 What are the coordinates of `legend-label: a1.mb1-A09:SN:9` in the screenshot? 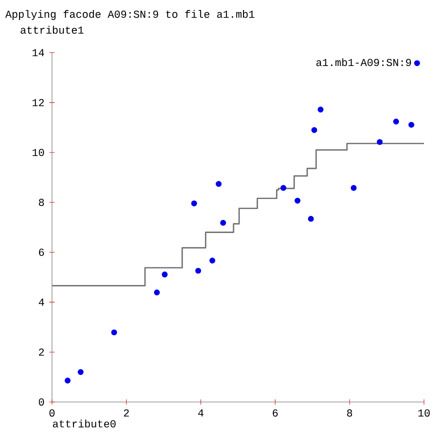 It's located at (363, 62).